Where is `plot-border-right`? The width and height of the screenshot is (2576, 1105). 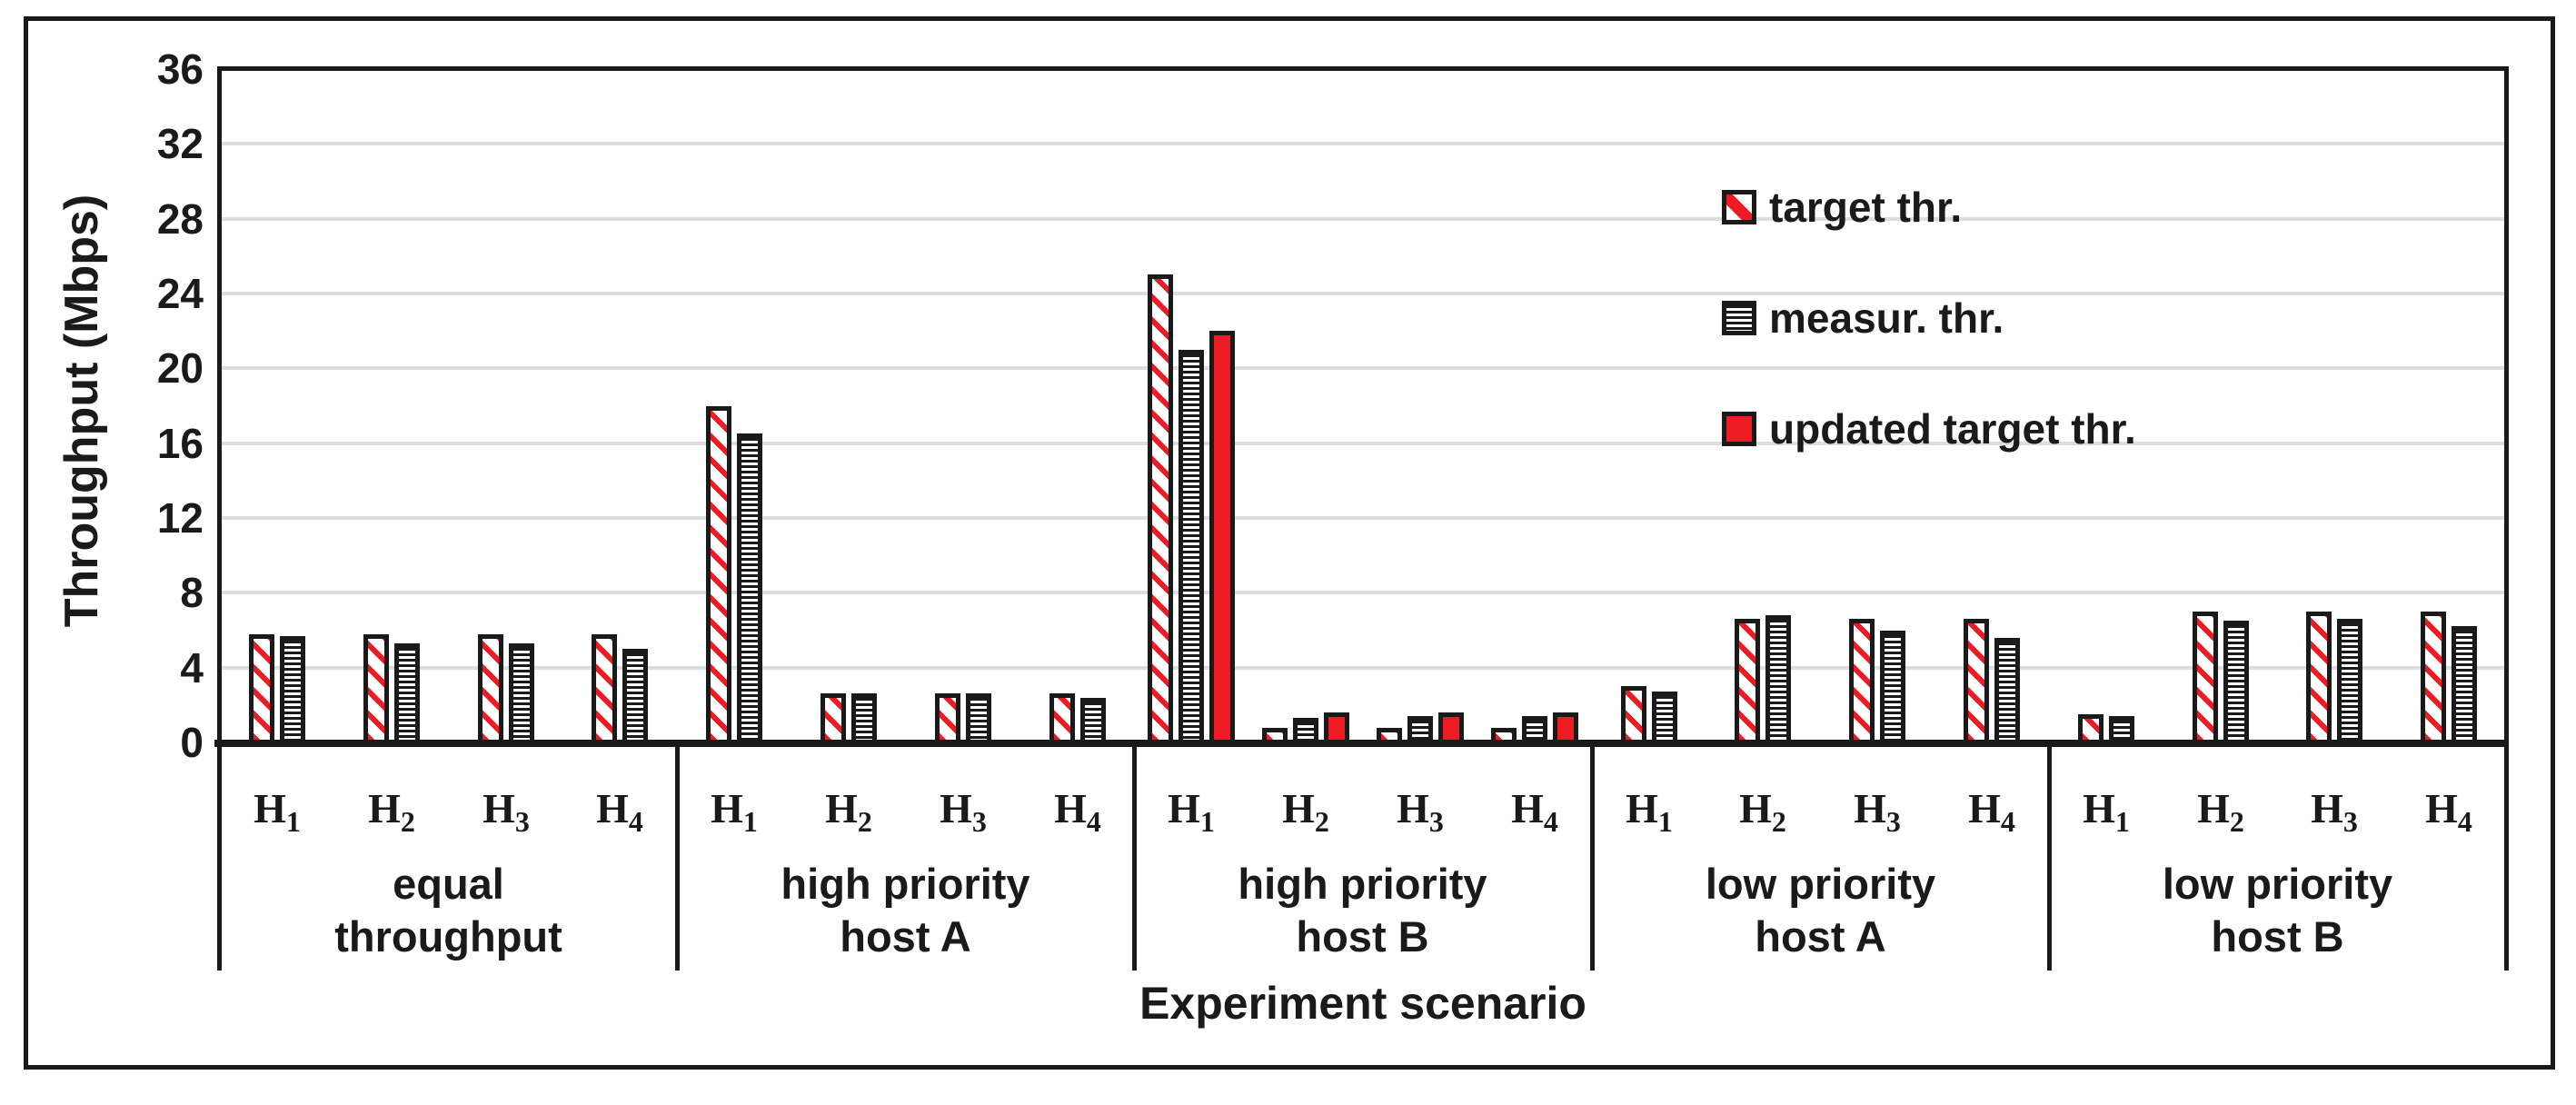 plot-border-right is located at coordinates (2506, 518).